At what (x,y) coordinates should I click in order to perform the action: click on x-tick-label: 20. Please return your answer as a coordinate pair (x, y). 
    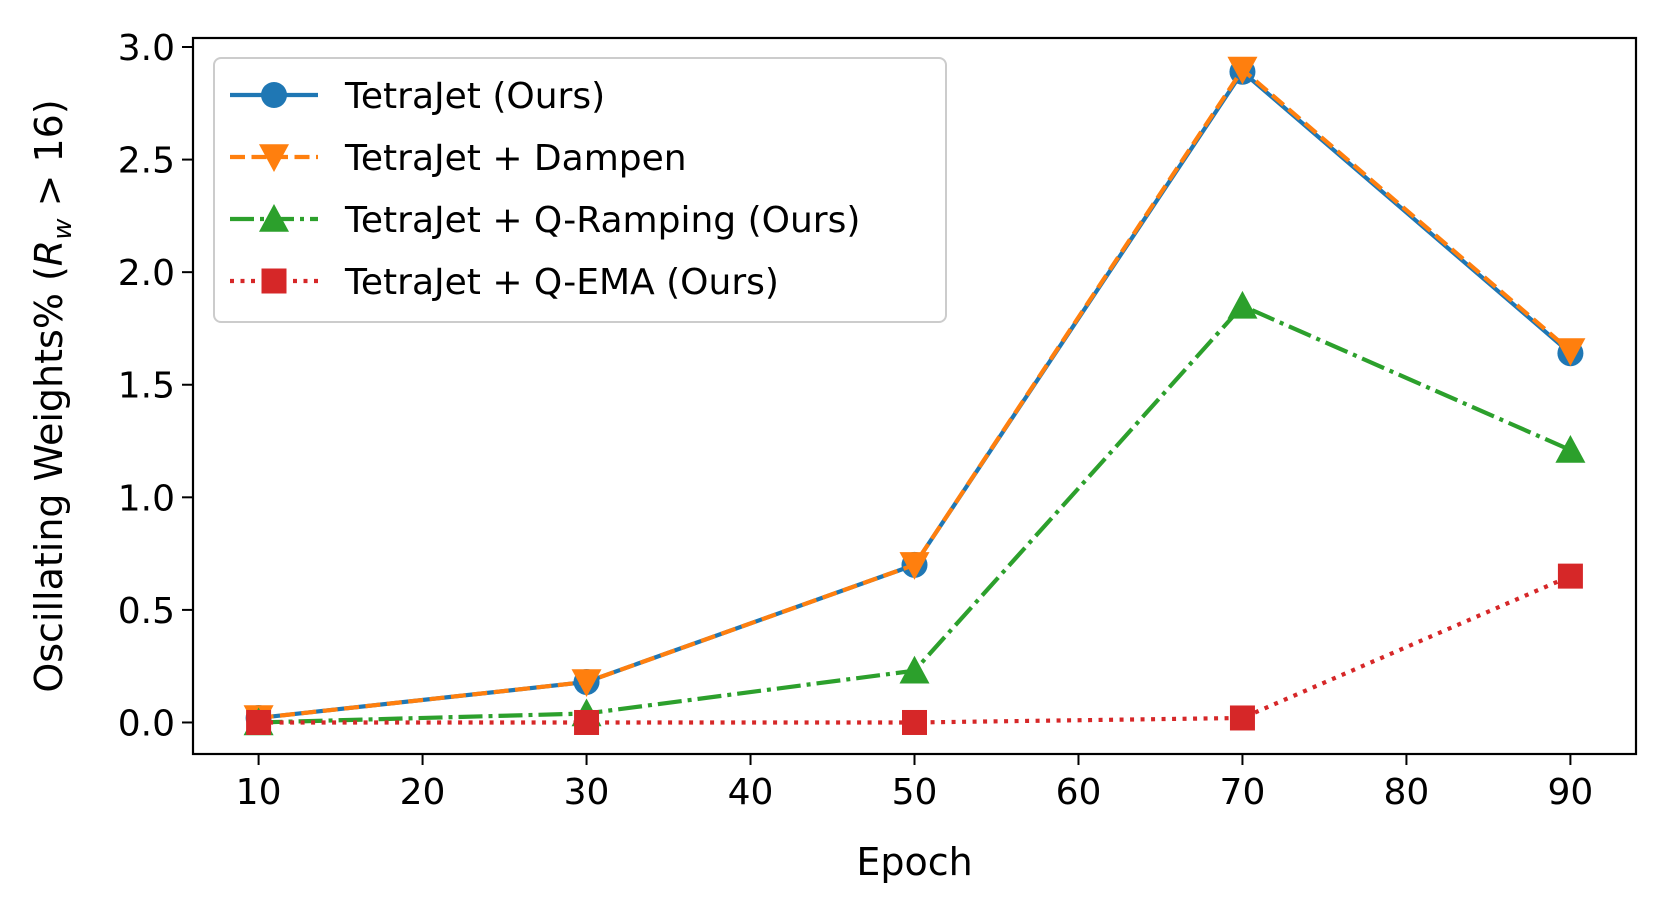
    Looking at the image, I should click on (423, 792).